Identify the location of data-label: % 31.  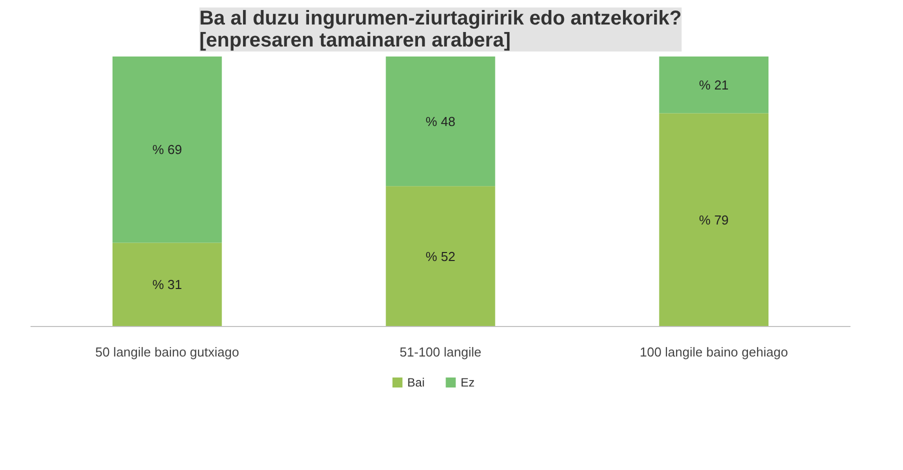
(167, 284).